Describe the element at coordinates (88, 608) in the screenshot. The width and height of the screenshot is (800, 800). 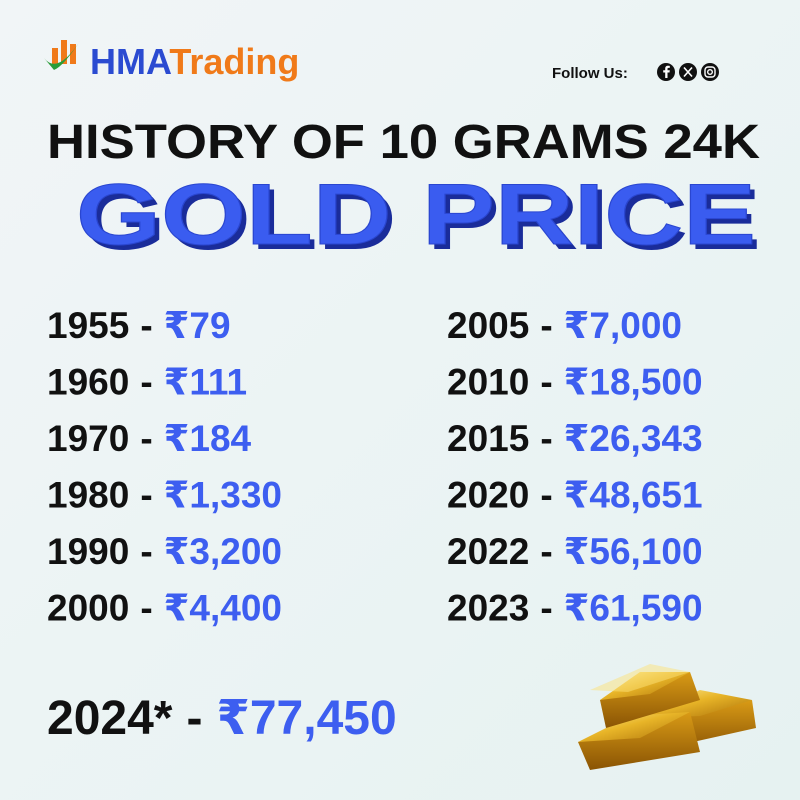
I see `year: 2000` at that location.